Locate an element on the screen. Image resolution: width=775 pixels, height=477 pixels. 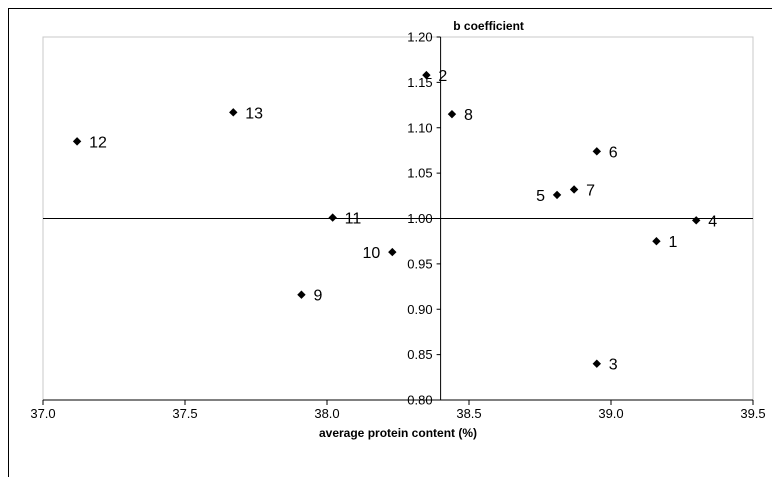
x-tick-label: 39.0 is located at coordinates (610, 413).